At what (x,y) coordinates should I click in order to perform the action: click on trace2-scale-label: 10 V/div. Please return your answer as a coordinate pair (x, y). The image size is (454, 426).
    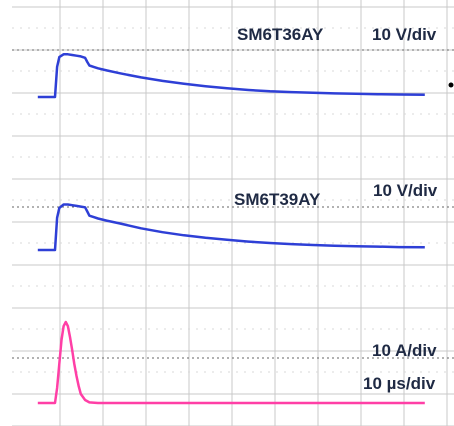
    Looking at the image, I should click on (405, 190).